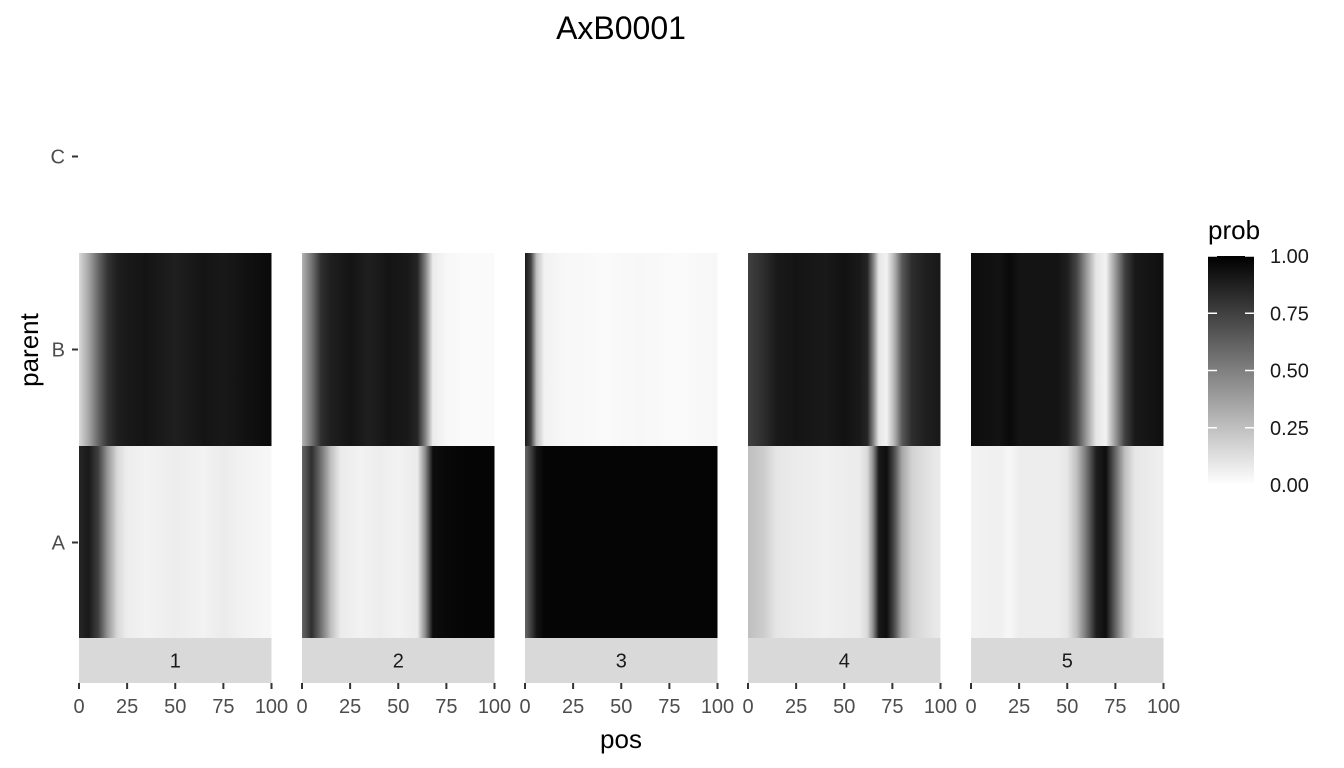 This screenshot has width=1344, height=768. Describe the element at coordinates (747, 707) in the screenshot. I see `x-tick-label-4-0: 0` at that location.